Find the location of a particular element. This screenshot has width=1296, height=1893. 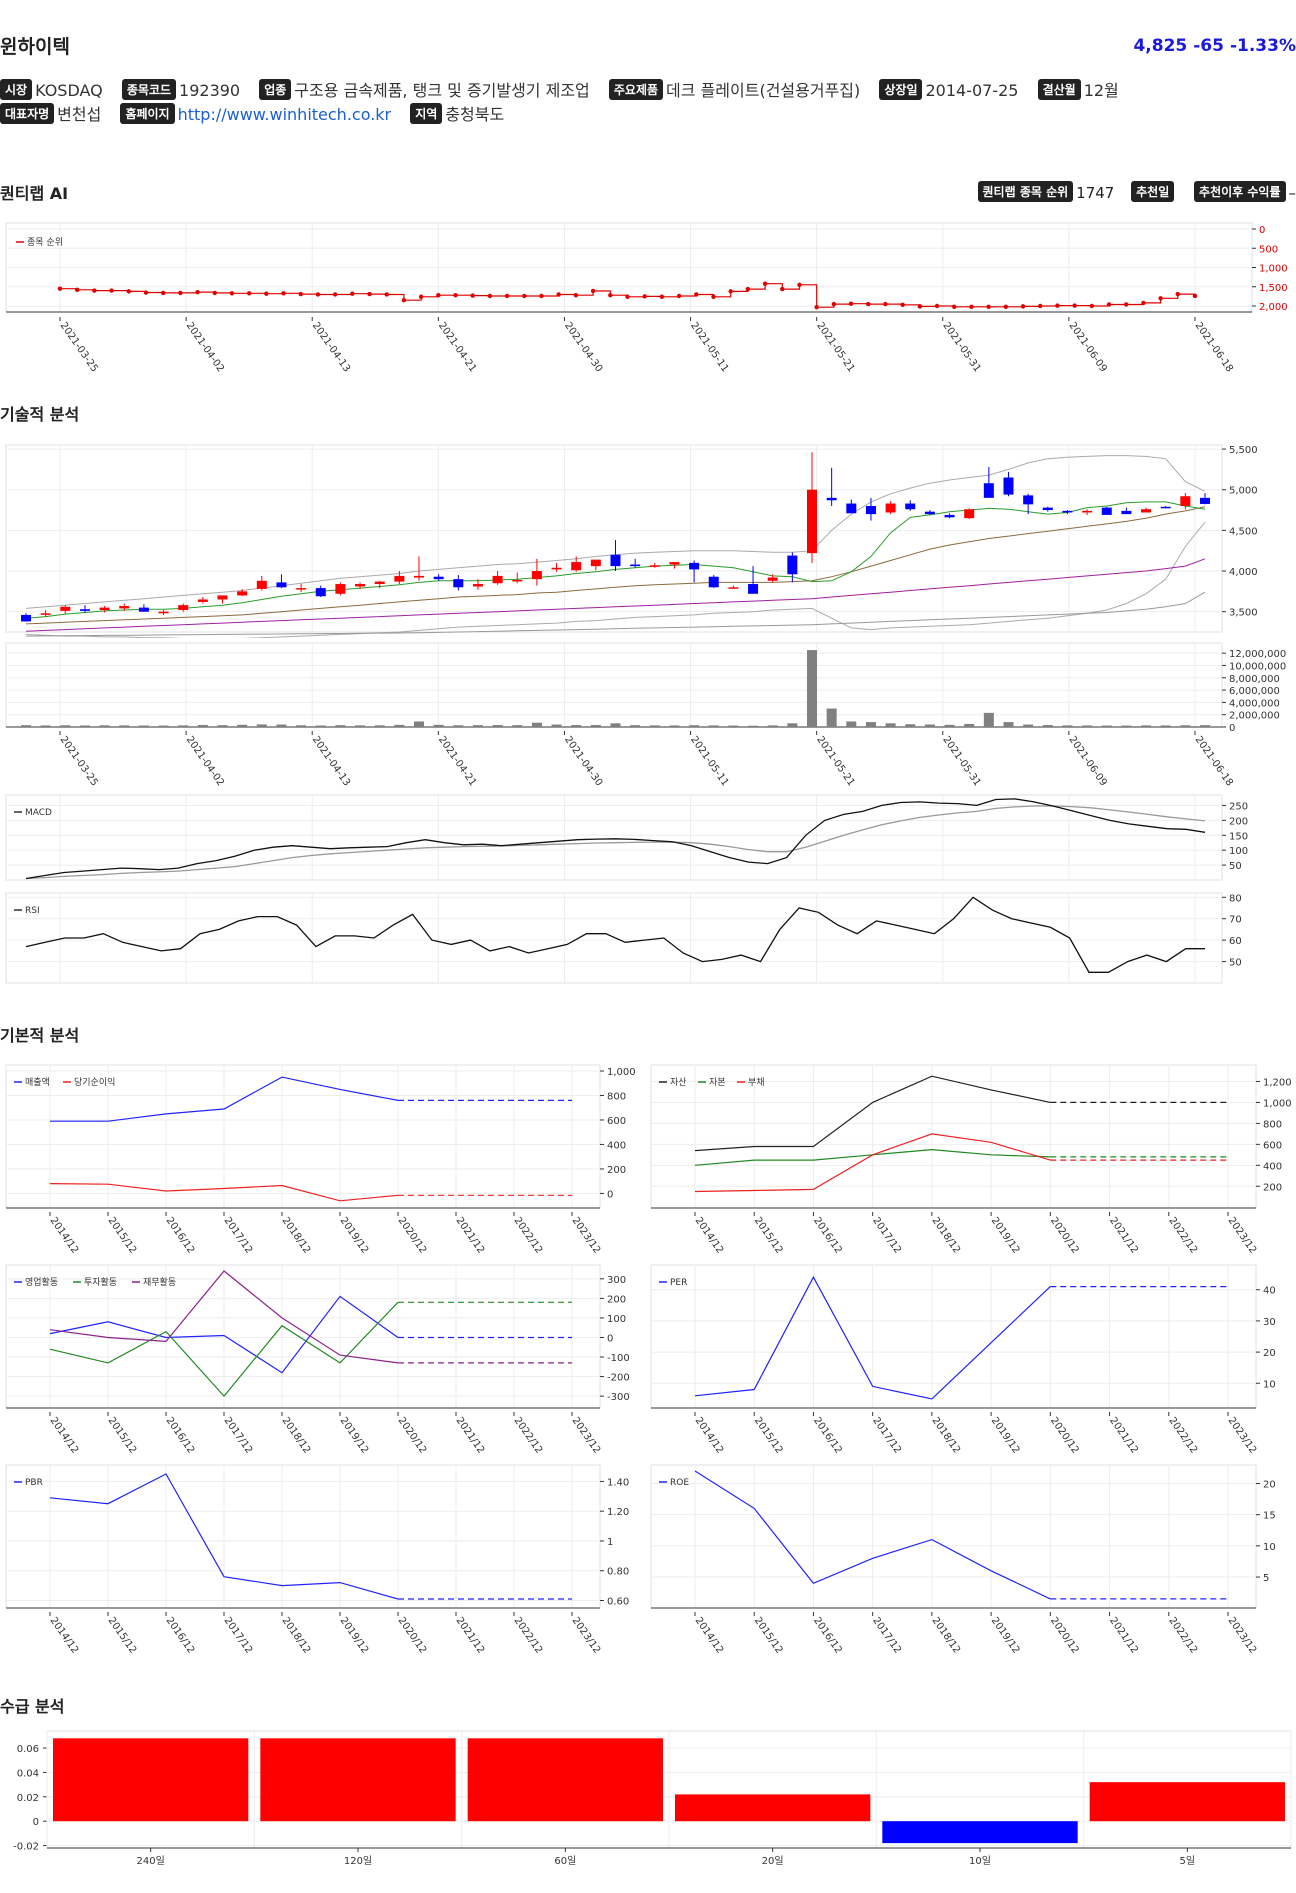

price-summary: 4,825 -65 -1.33% is located at coordinates (1211, 46).